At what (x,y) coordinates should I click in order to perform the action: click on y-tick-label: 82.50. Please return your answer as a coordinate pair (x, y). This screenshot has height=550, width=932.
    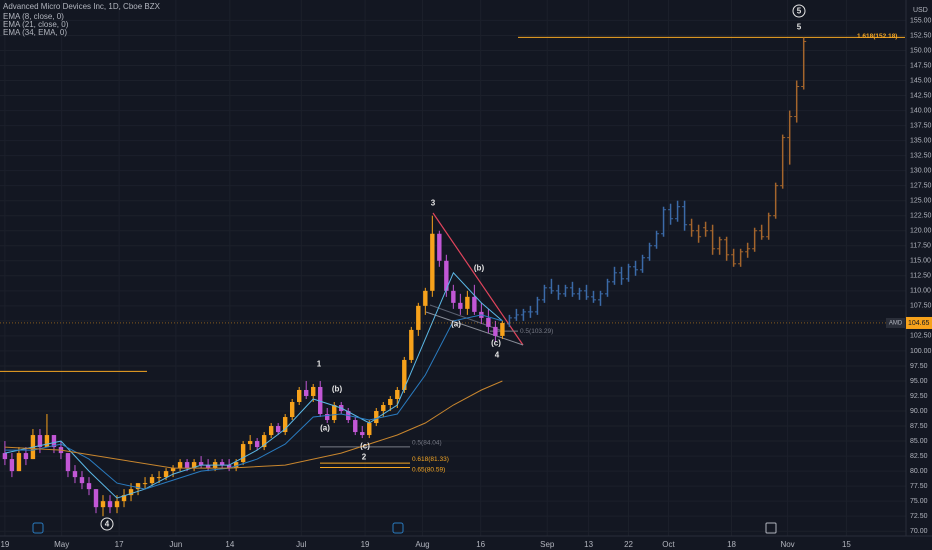
    Looking at the image, I should click on (919, 456).